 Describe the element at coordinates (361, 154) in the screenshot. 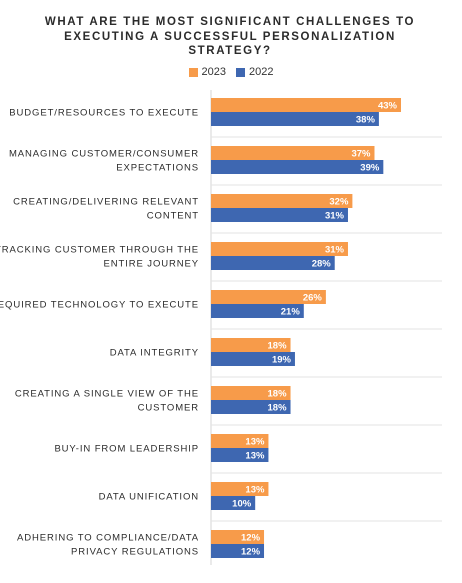

I see `data-label-2023: 37%` at that location.